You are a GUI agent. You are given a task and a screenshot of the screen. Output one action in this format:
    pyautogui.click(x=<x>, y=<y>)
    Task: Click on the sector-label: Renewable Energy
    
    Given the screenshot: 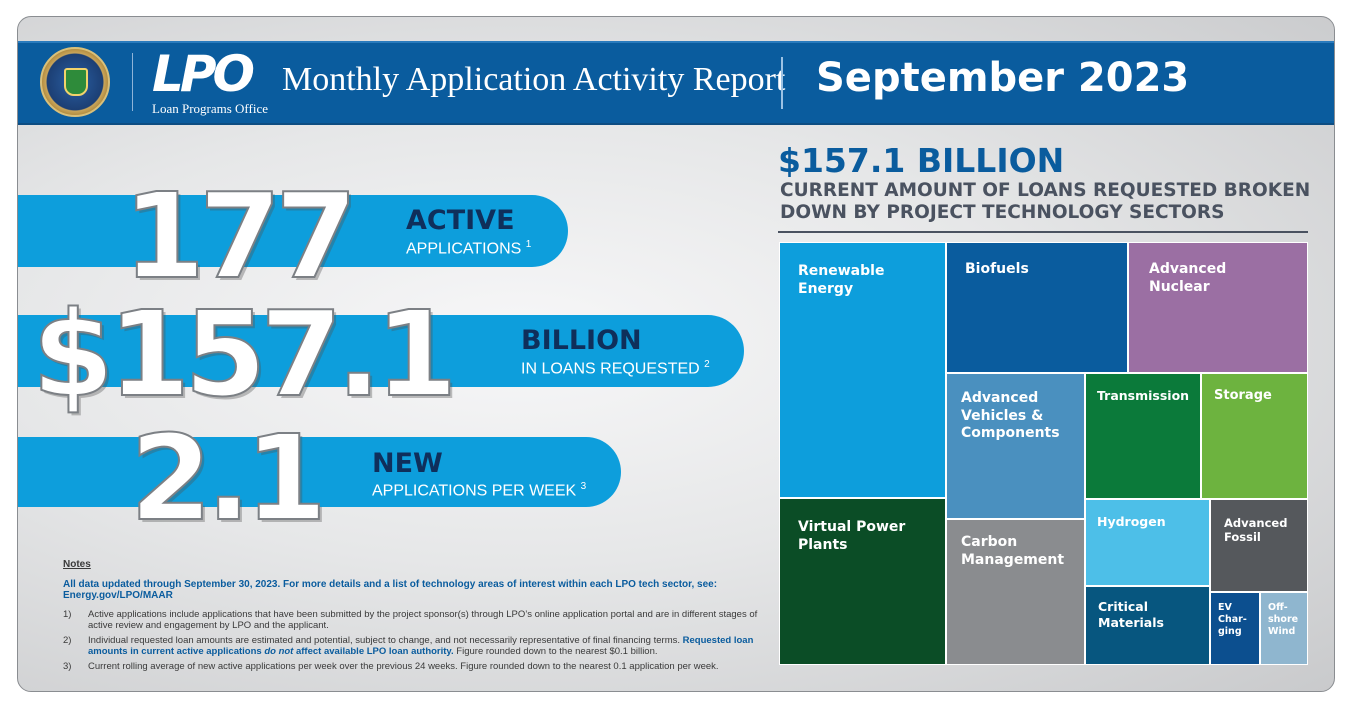 What is the action you would take?
    pyautogui.click(x=841, y=280)
    